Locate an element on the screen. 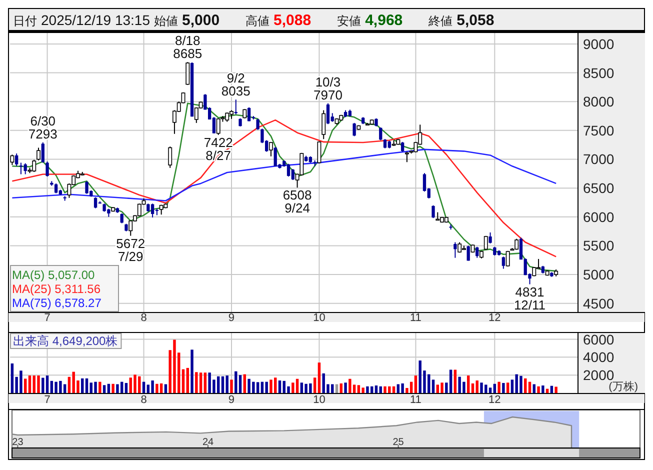 The image size is (653, 470). y-tick-label: 5000 is located at coordinates (598, 274).